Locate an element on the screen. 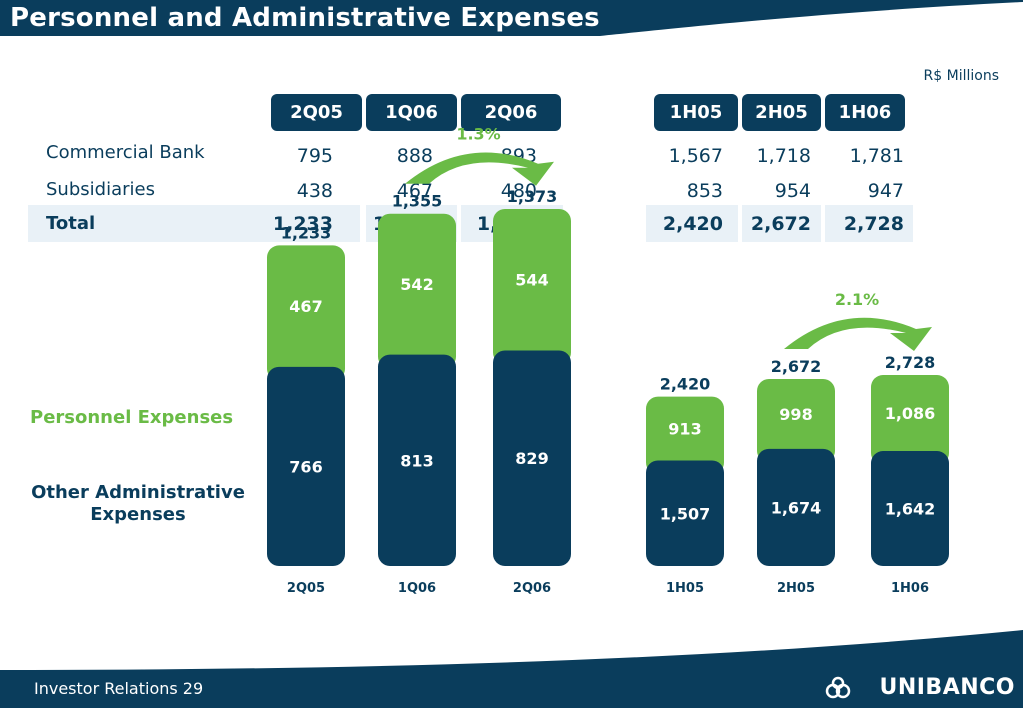  total-row-band-label is located at coordinates (194, 223).